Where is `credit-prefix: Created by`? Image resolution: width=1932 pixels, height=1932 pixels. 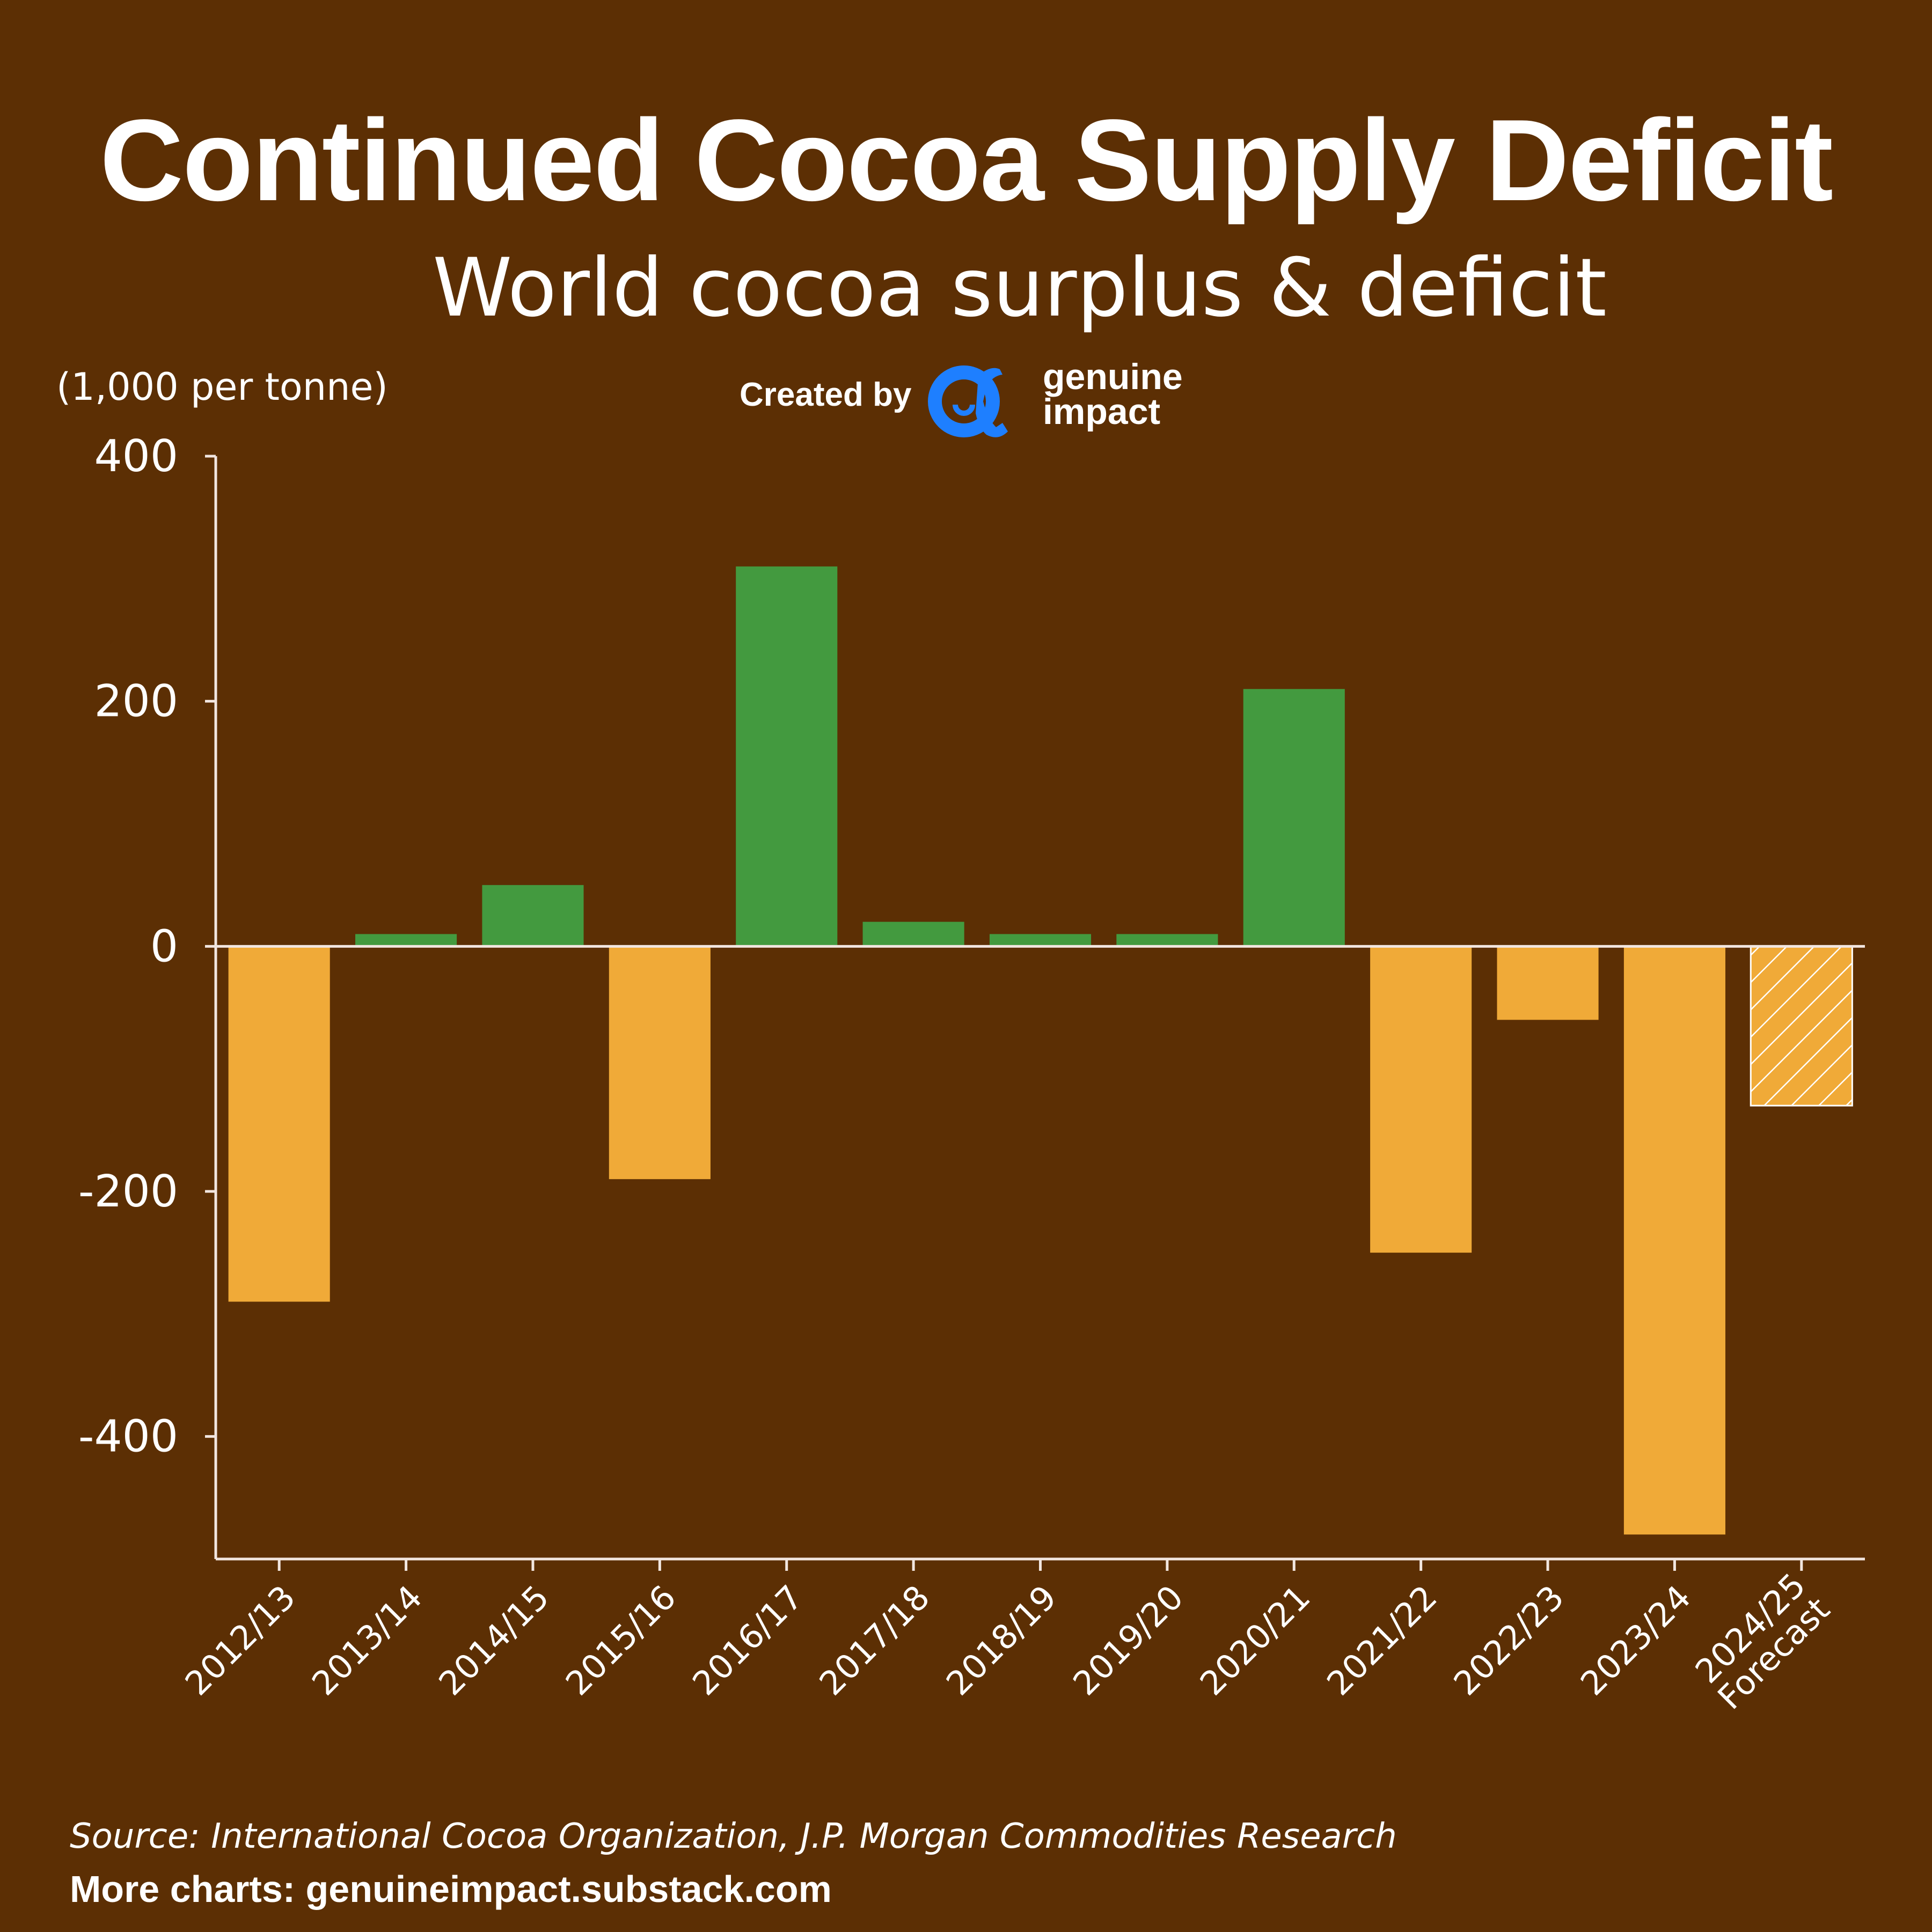
credit-prefix: Created by is located at coordinates (826, 394).